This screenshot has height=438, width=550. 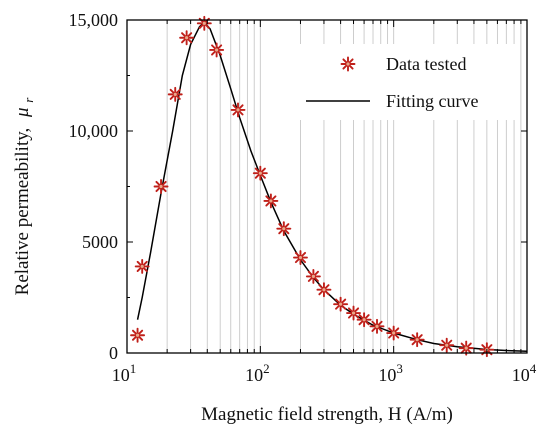 I want to click on y-tick-label: 5000, so click(x=100, y=242).